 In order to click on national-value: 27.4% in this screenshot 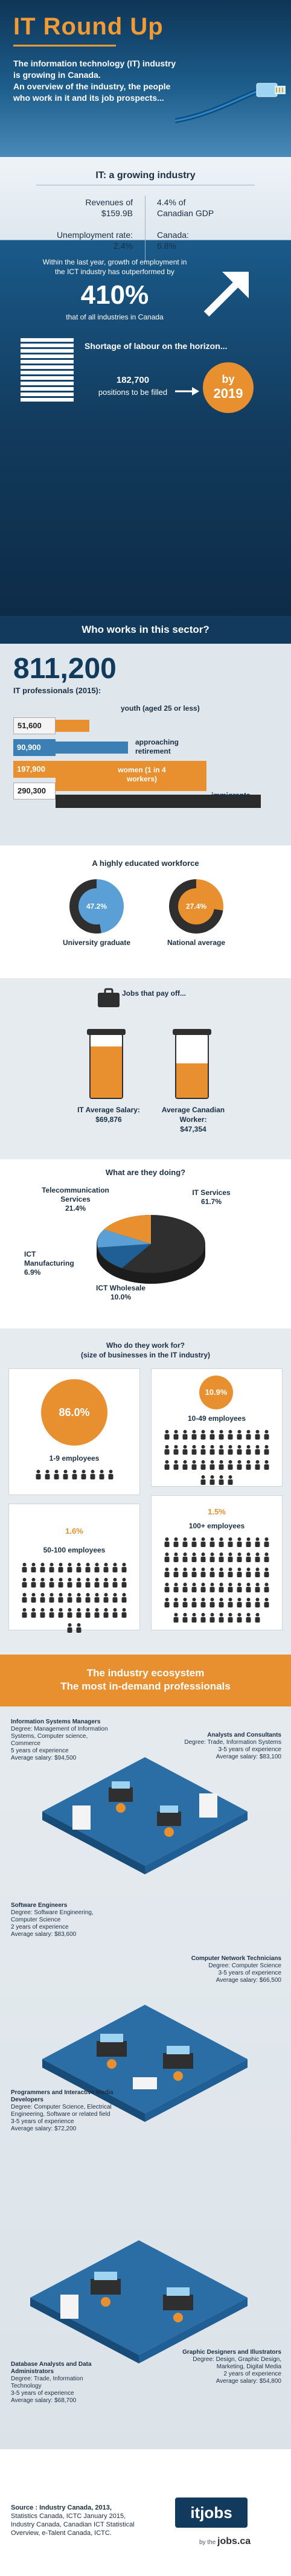, I will do `click(196, 906)`.